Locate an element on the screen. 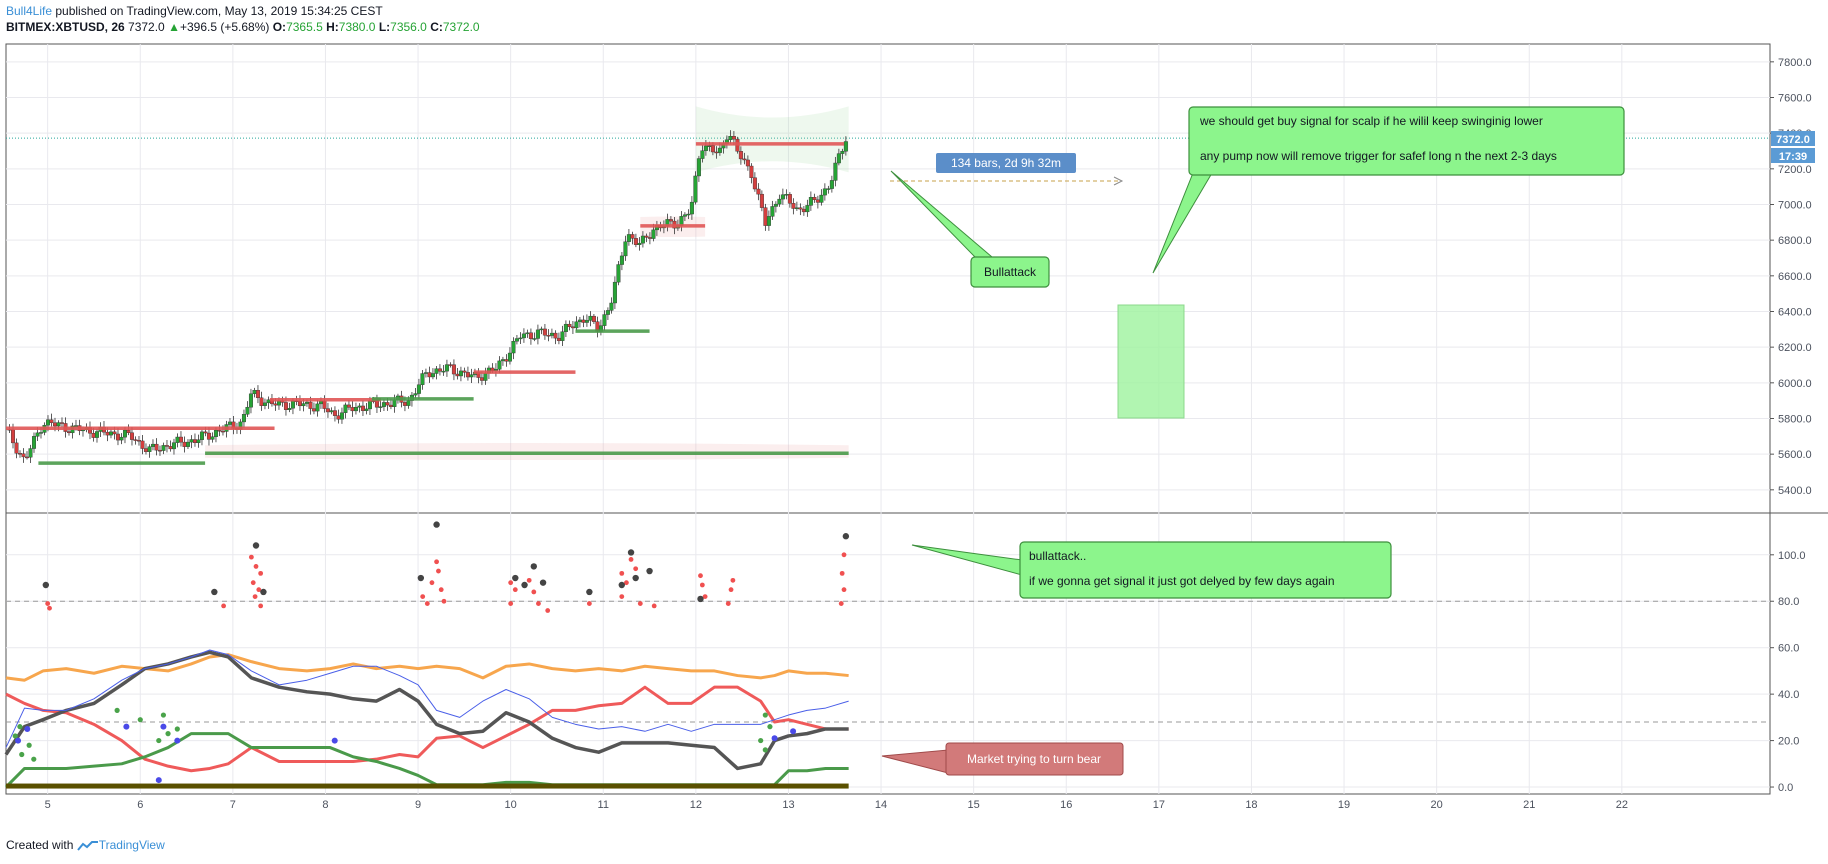 This screenshot has height=864, width=1828. target-zone-rectangle is located at coordinates (1151, 361).